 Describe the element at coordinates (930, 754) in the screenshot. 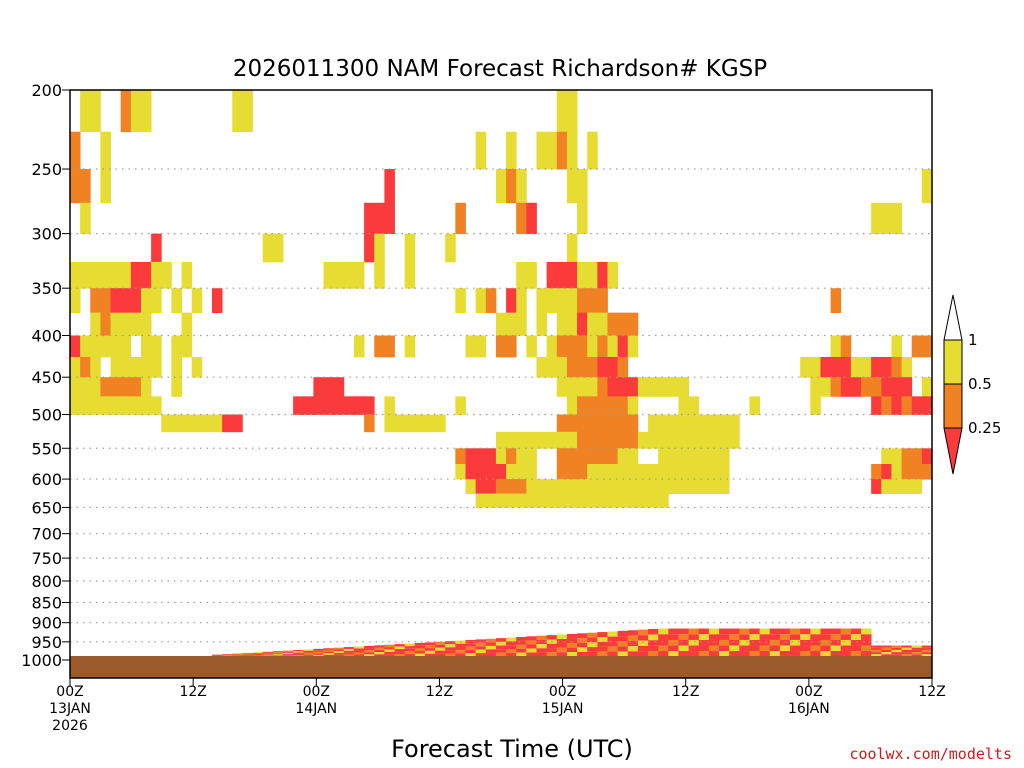

I see `credit-link: coolwx.com/modelts` at that location.